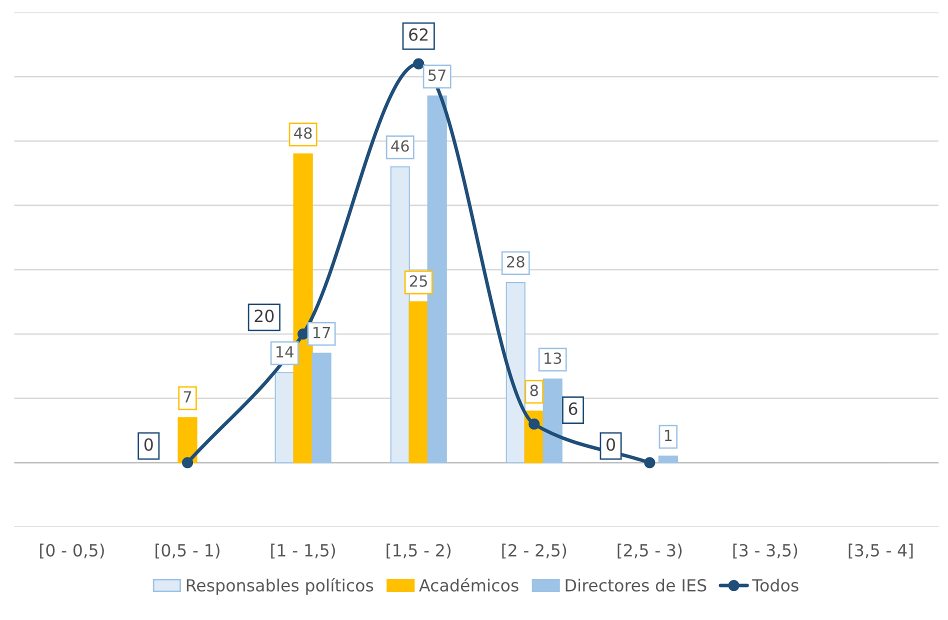 Image resolution: width=948 pixels, height=620 pixels. I want to click on x-tick-label: [0,5 - 1), so click(188, 551).